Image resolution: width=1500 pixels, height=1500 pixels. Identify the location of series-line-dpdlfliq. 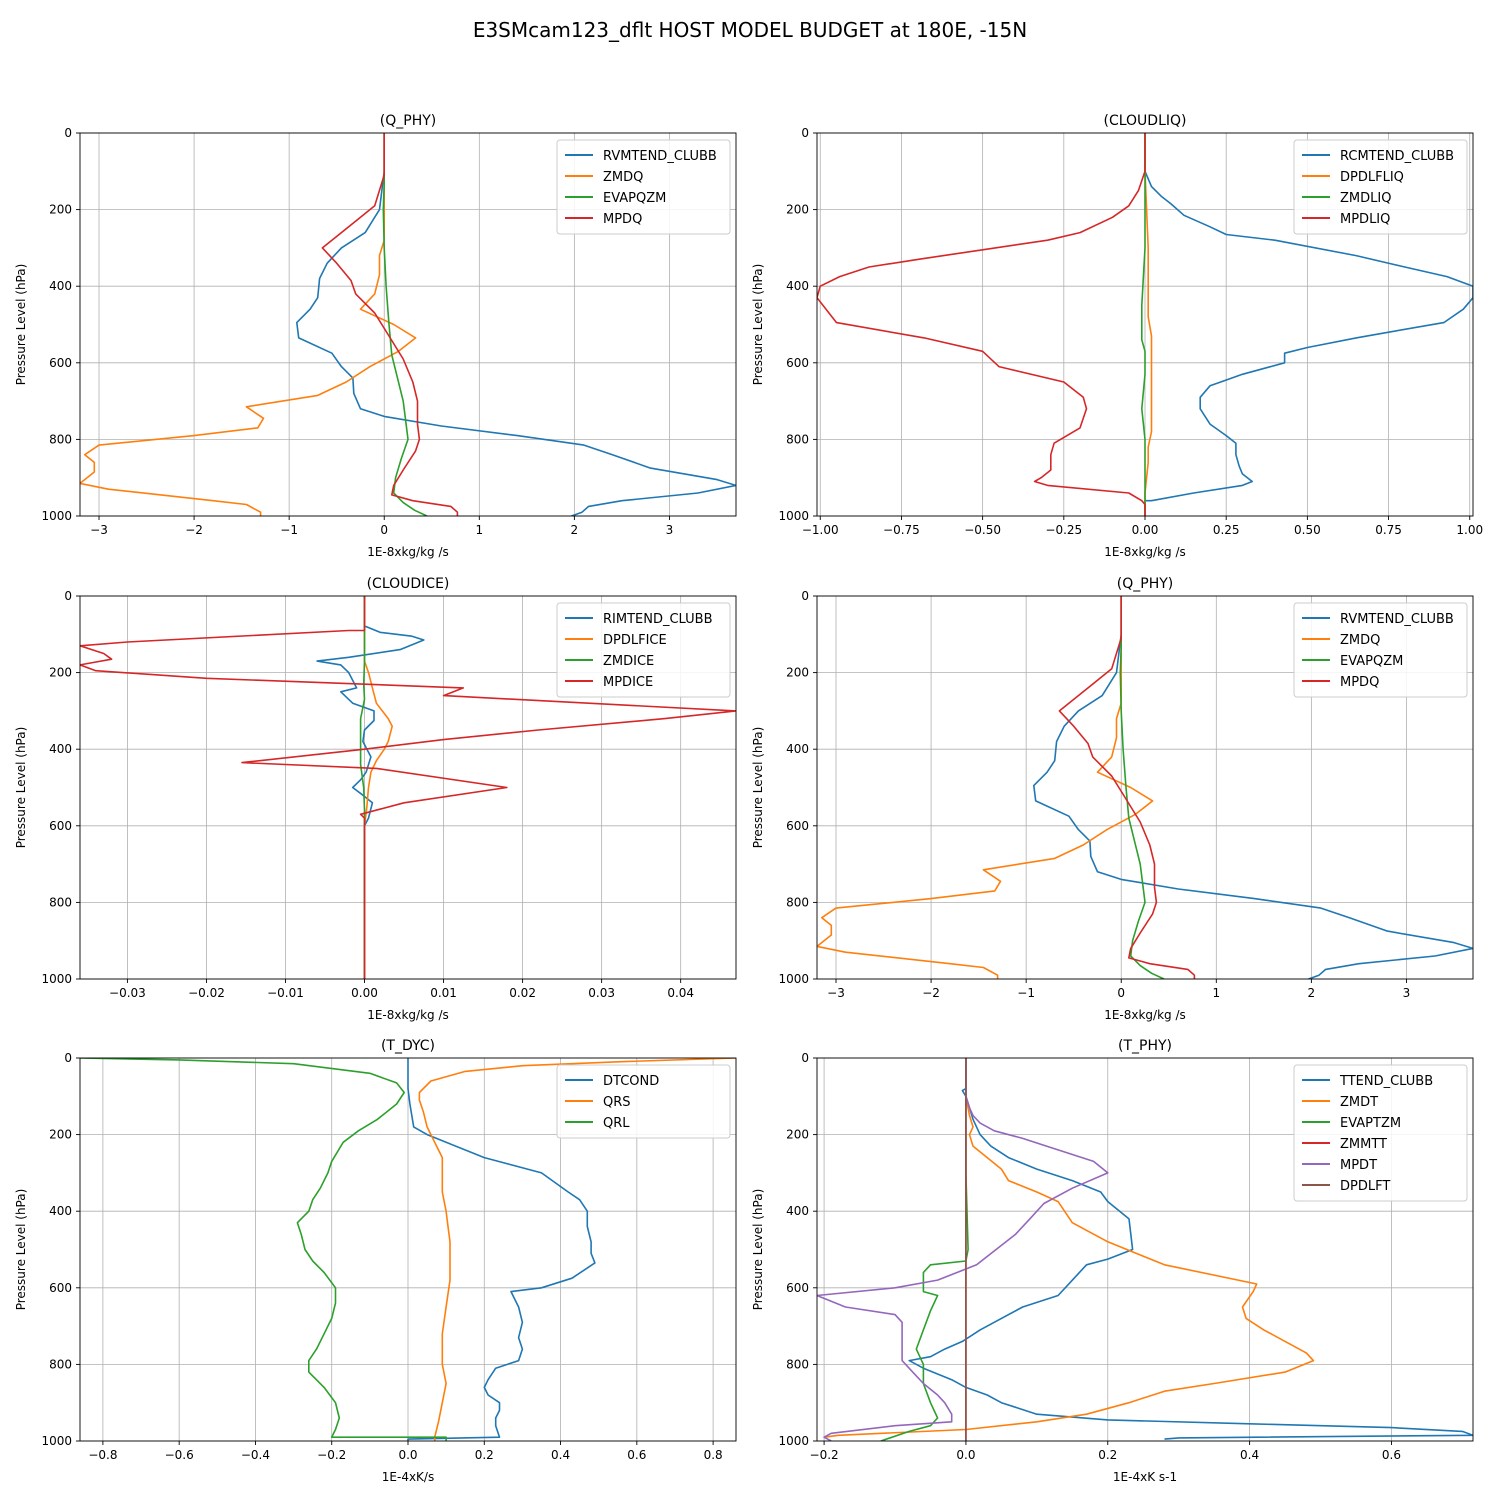
(1148, 324).